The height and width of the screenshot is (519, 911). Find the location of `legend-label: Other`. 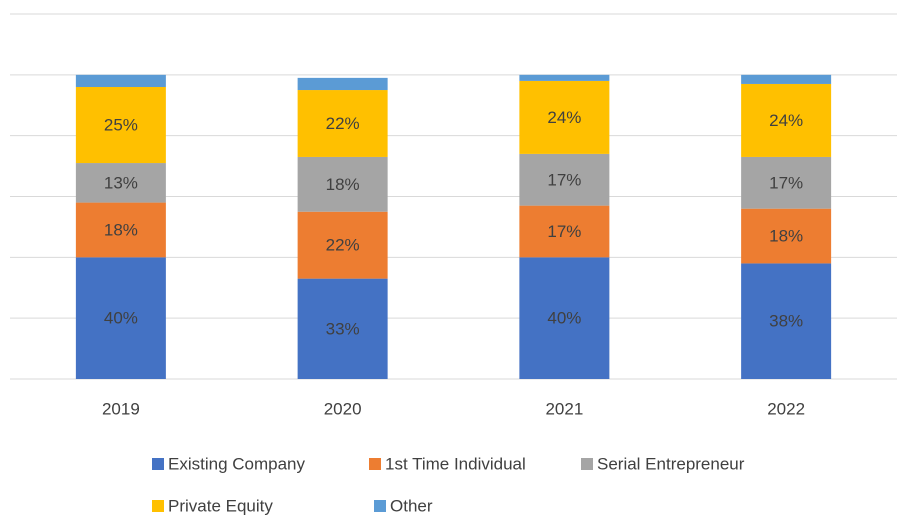

legend-label: Other is located at coordinates (411, 505).